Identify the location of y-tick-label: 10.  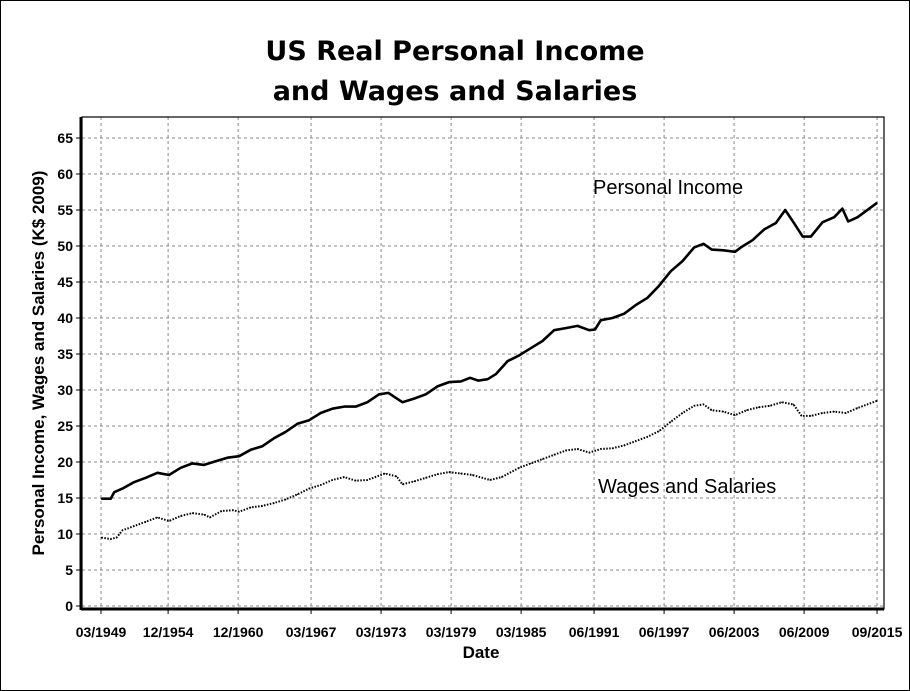
(65, 534).